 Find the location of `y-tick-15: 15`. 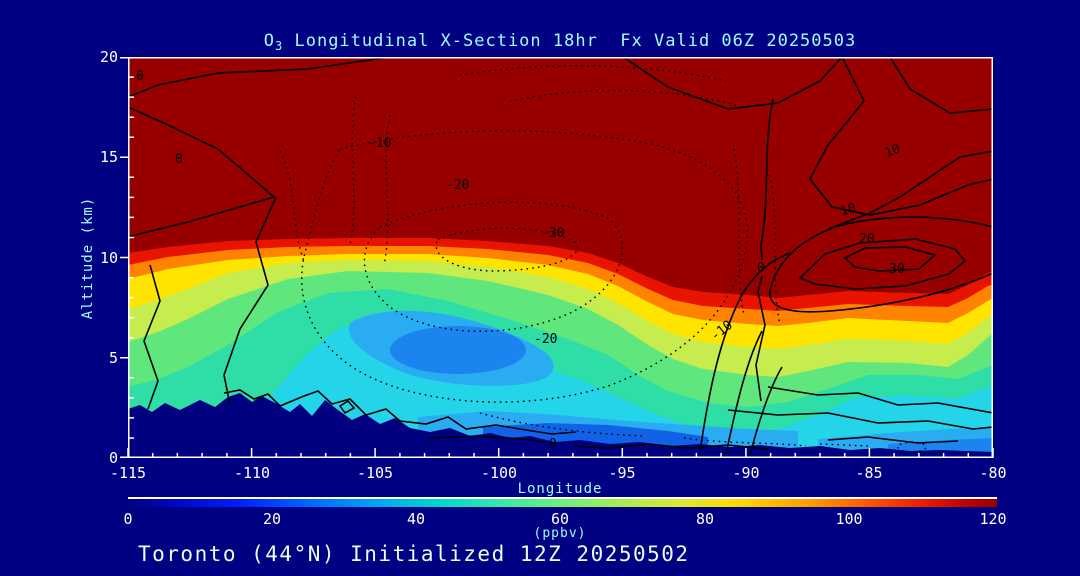

y-tick-15: 15 is located at coordinates (108, 157).